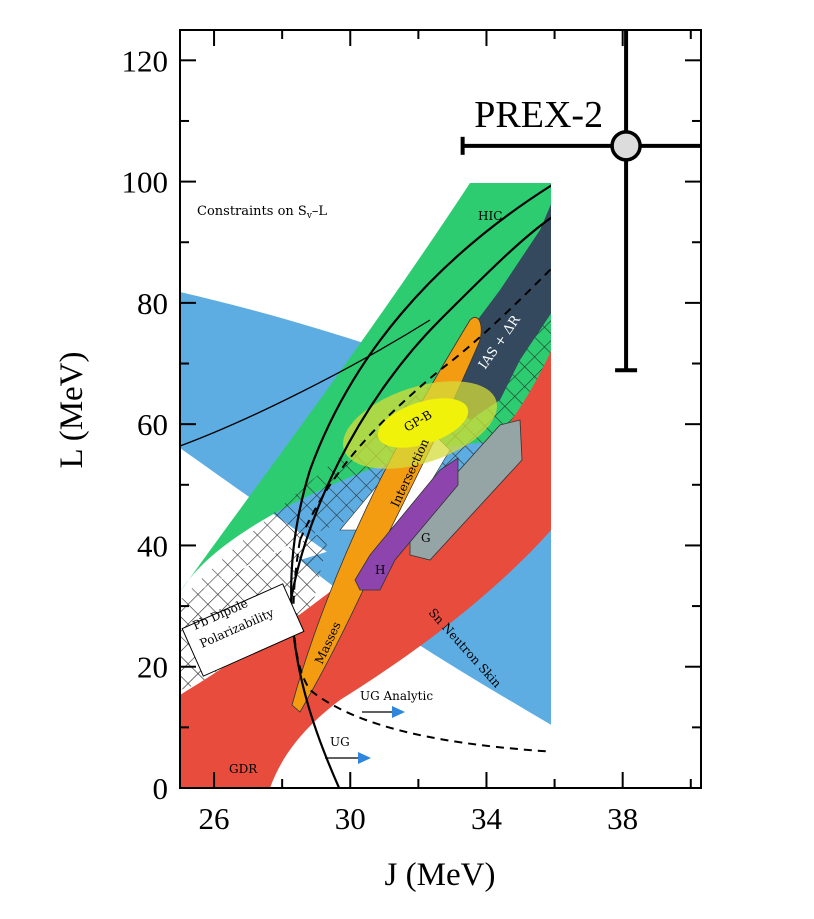 The width and height of the screenshot is (814, 919). Describe the element at coordinates (214, 818) in the screenshot. I see `x-tick-label: 26` at that location.